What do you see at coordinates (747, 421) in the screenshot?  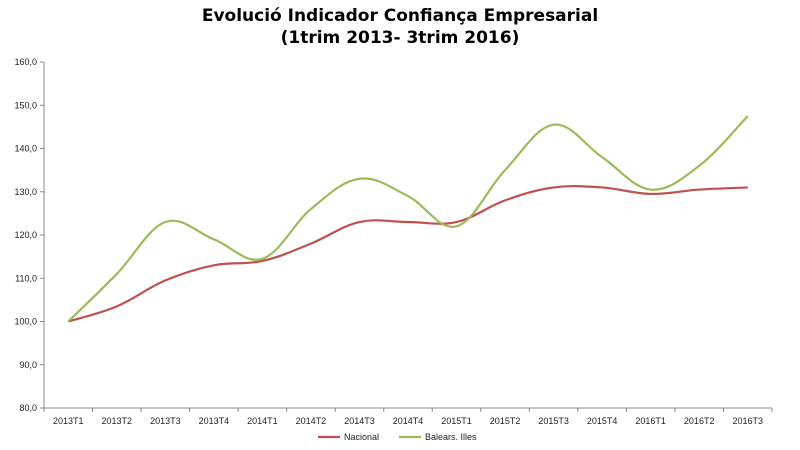 I see `x-tick-label: 2016T3` at bounding box center [747, 421].